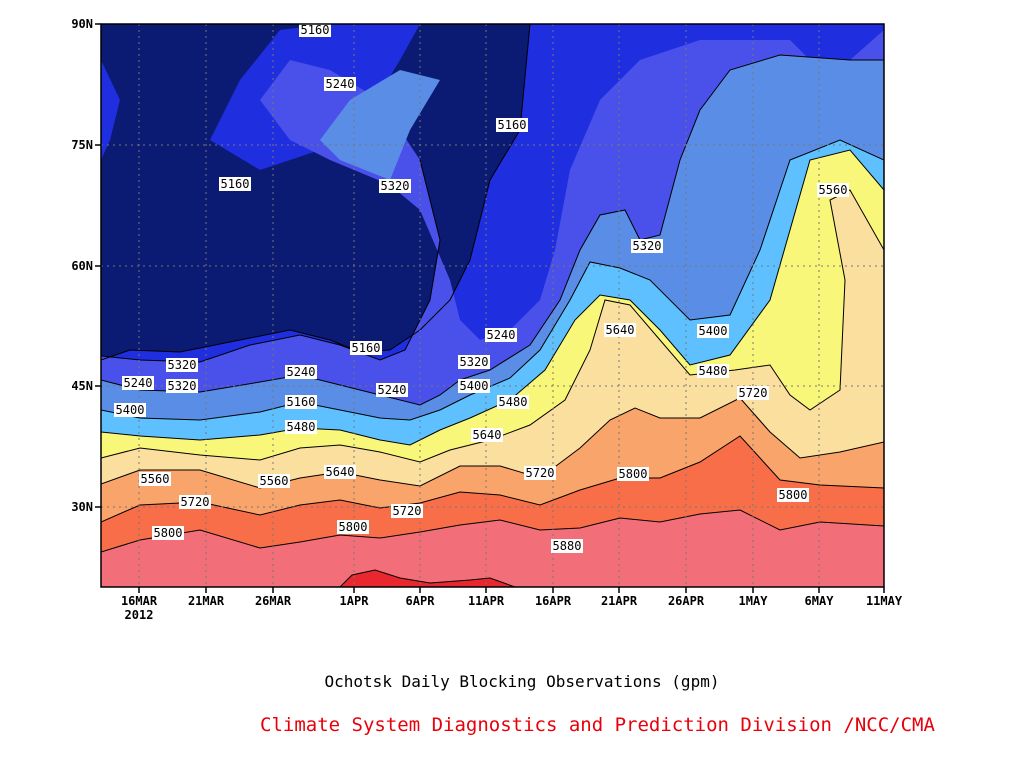  Describe the element at coordinates (206, 601) in the screenshot. I see `x-tick-label: 21MAR` at that location.